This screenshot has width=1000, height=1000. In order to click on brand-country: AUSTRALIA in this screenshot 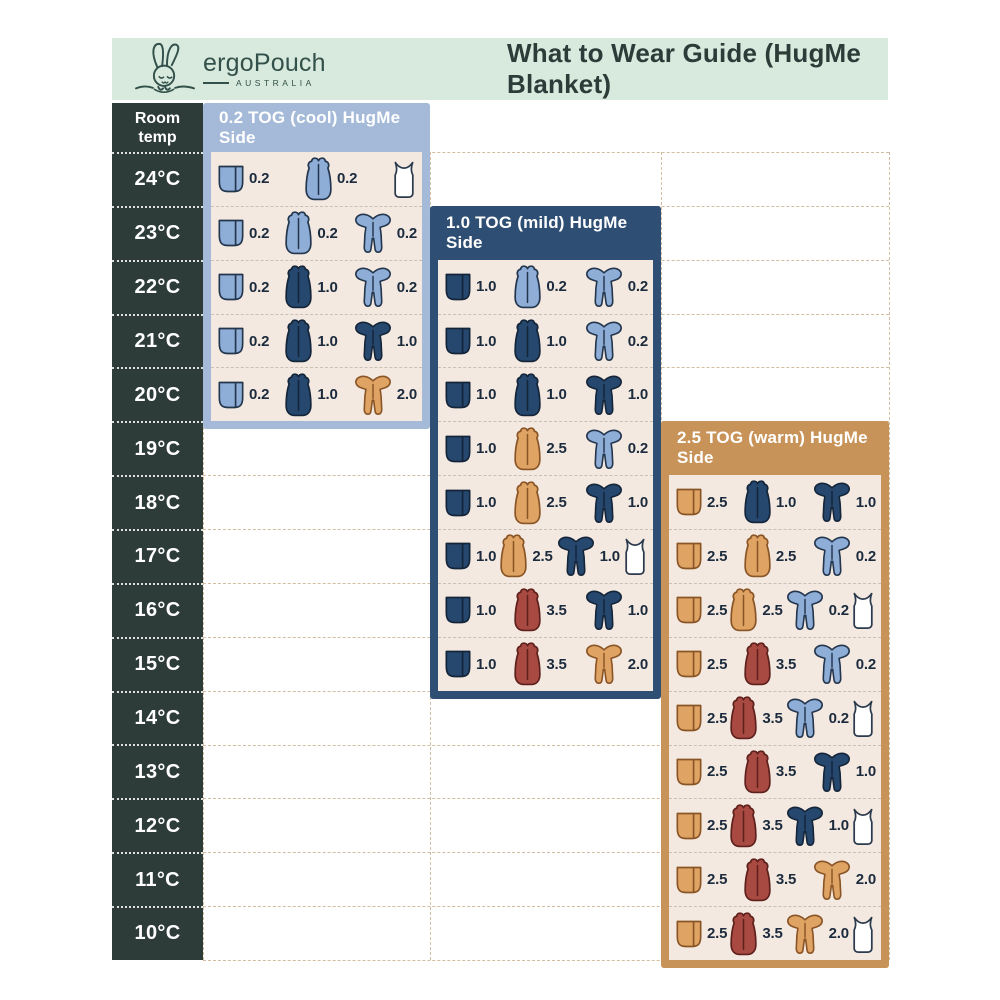, I will do `click(264, 83)`.